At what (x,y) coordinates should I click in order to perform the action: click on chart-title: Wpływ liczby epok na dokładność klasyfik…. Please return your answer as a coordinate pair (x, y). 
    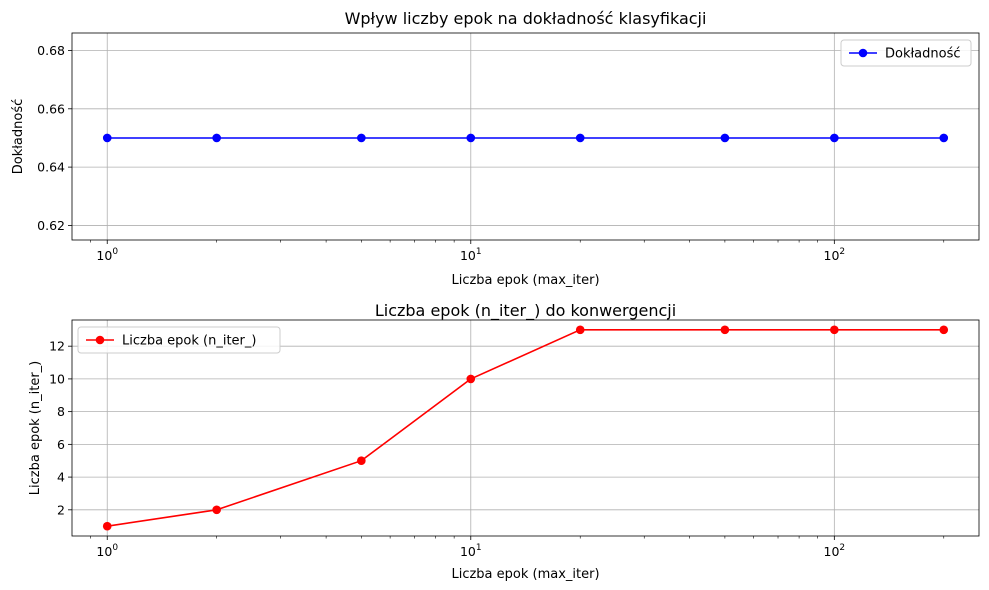
    Looking at the image, I should click on (526, 18).